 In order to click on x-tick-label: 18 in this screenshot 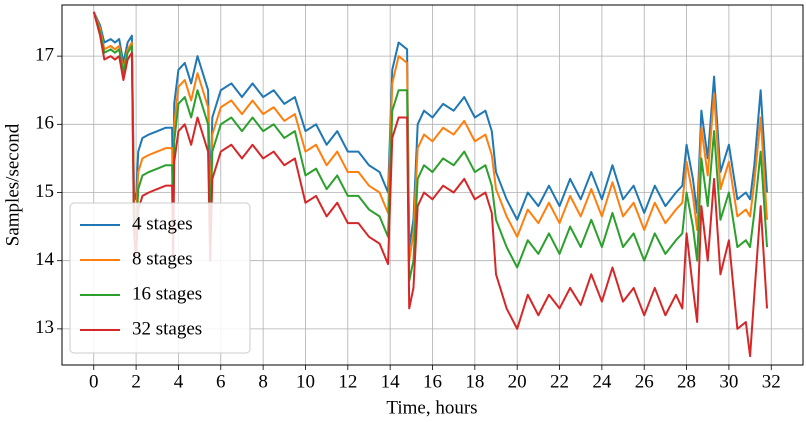, I will do `click(474, 381)`.